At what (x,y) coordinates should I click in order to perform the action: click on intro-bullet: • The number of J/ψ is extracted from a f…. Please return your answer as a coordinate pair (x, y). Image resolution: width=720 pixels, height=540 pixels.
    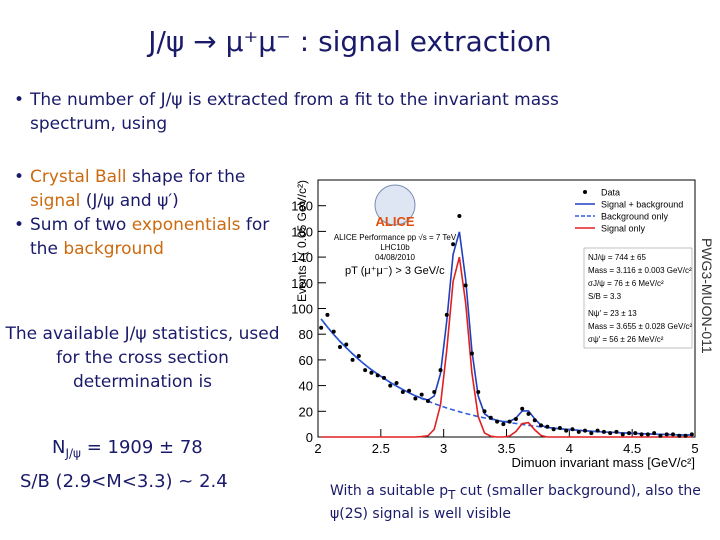
    Looking at the image, I should click on (322, 112).